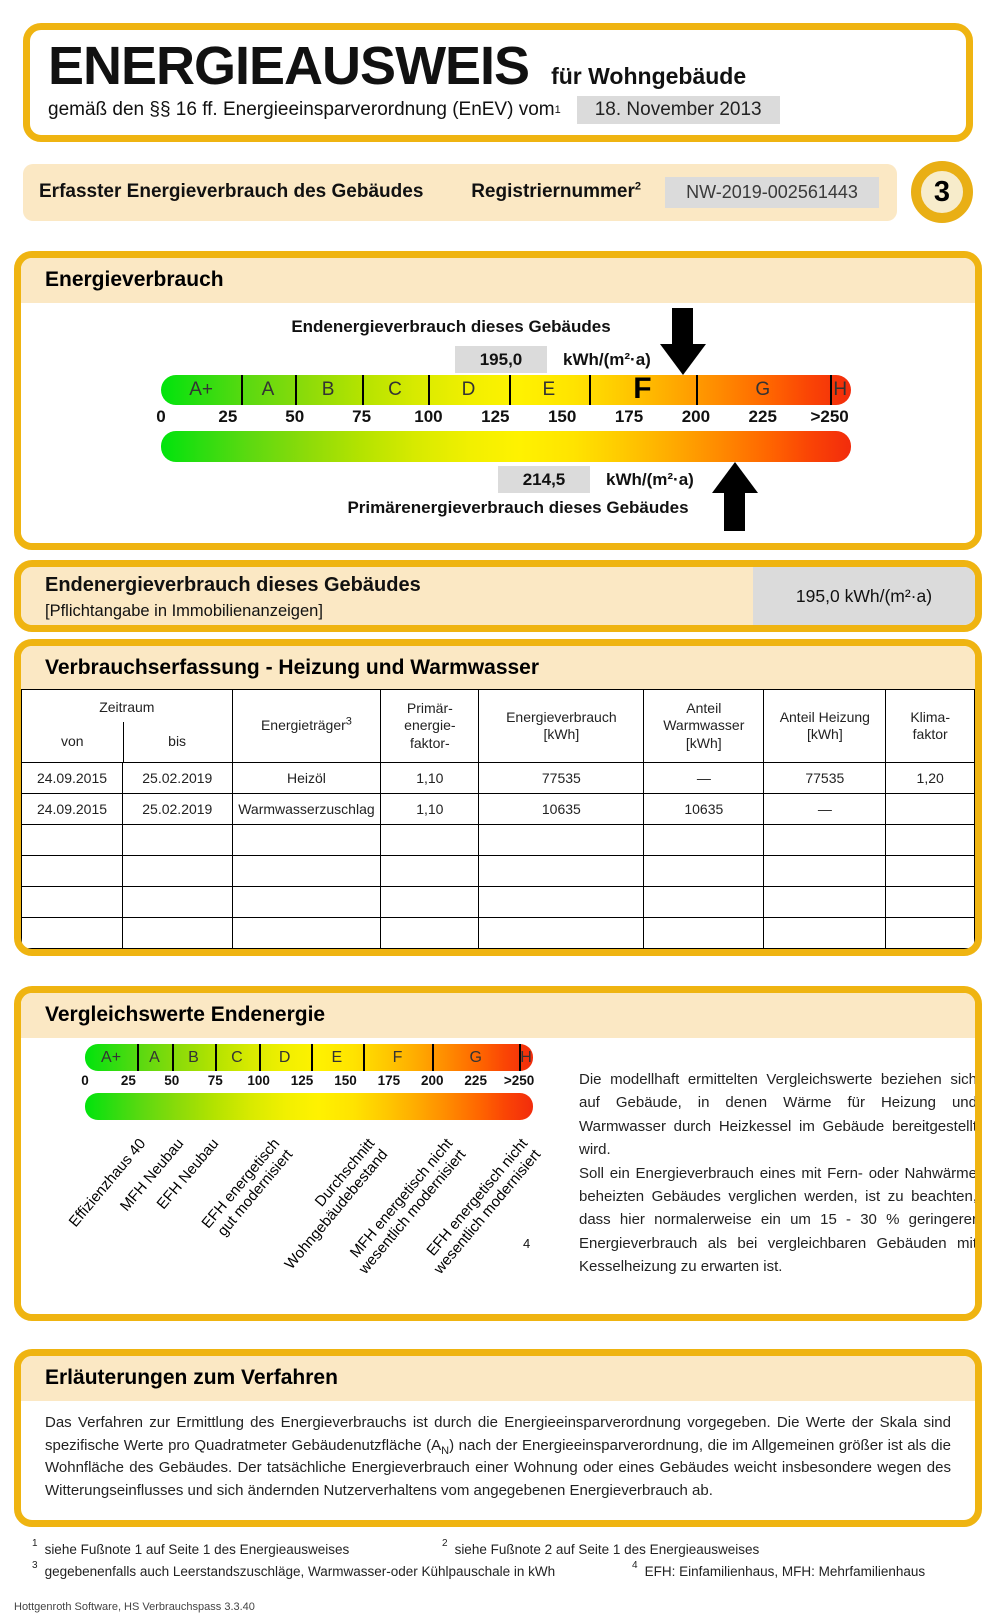  What do you see at coordinates (154, 1057) in the screenshot?
I see `scale-letter-a: A` at bounding box center [154, 1057].